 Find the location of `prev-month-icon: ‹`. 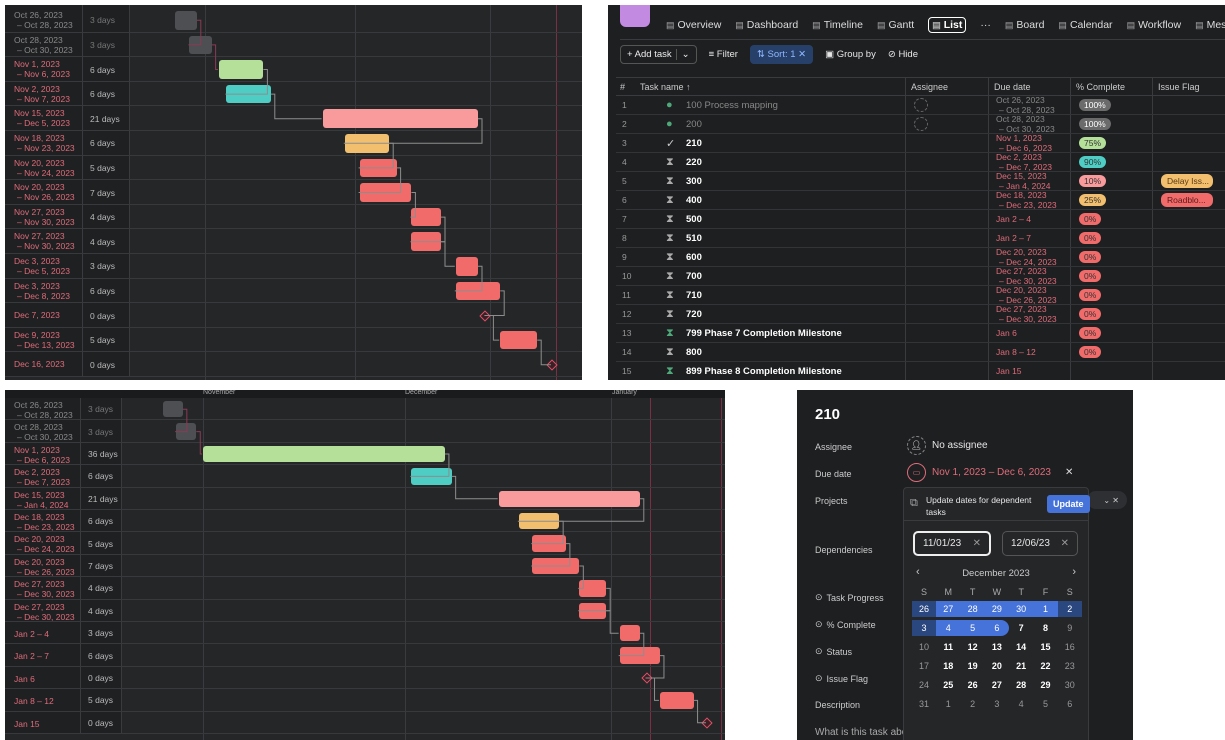

prev-month-icon: ‹ is located at coordinates (918, 572).